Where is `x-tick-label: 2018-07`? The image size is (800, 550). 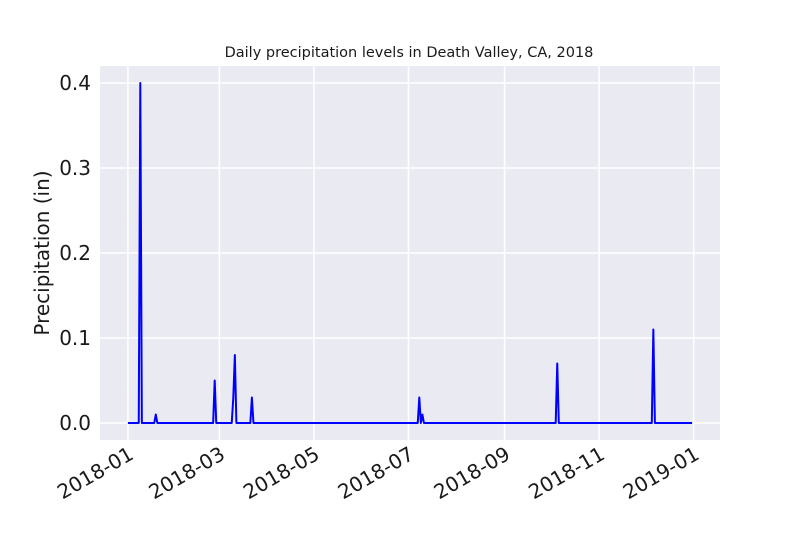
x-tick-label: 2018-07 is located at coordinates (376, 473).